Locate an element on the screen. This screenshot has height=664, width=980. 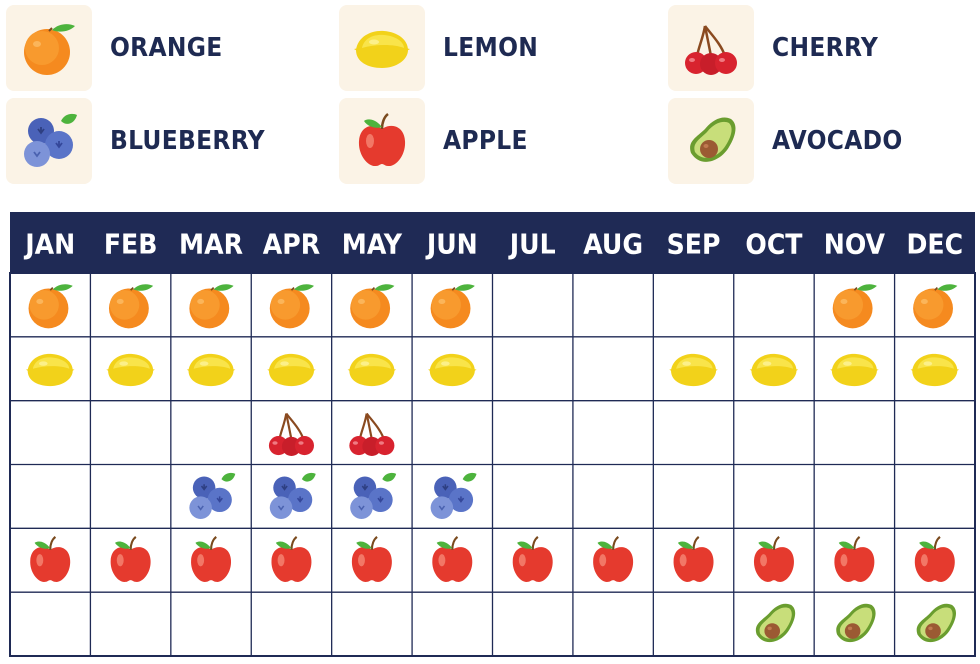
month-label-nov: NOV is located at coordinates (855, 244).